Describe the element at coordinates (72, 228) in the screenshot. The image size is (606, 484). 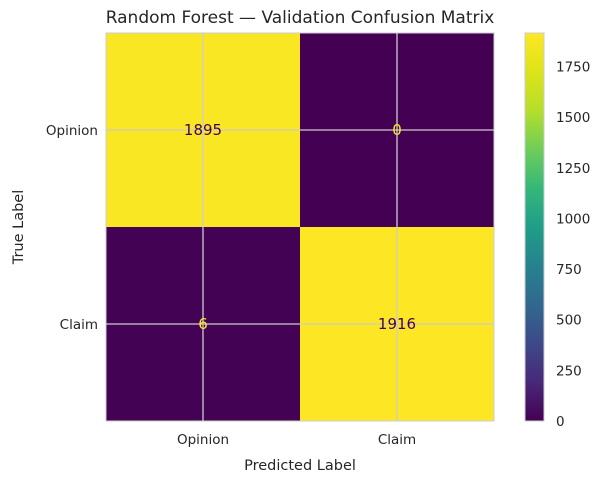
I see `y-axis-ticks: Opinion Claim` at that location.